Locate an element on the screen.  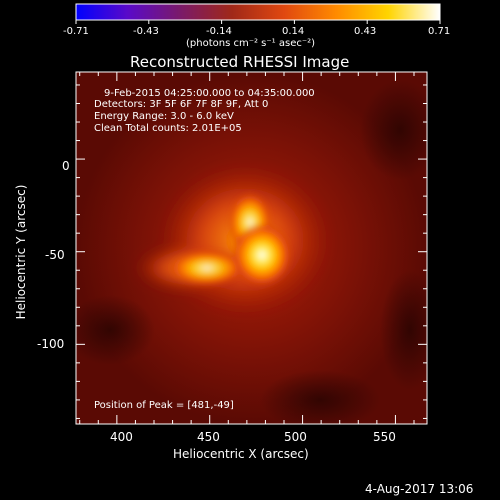
x-tick-label: 500 is located at coordinates (295, 437).